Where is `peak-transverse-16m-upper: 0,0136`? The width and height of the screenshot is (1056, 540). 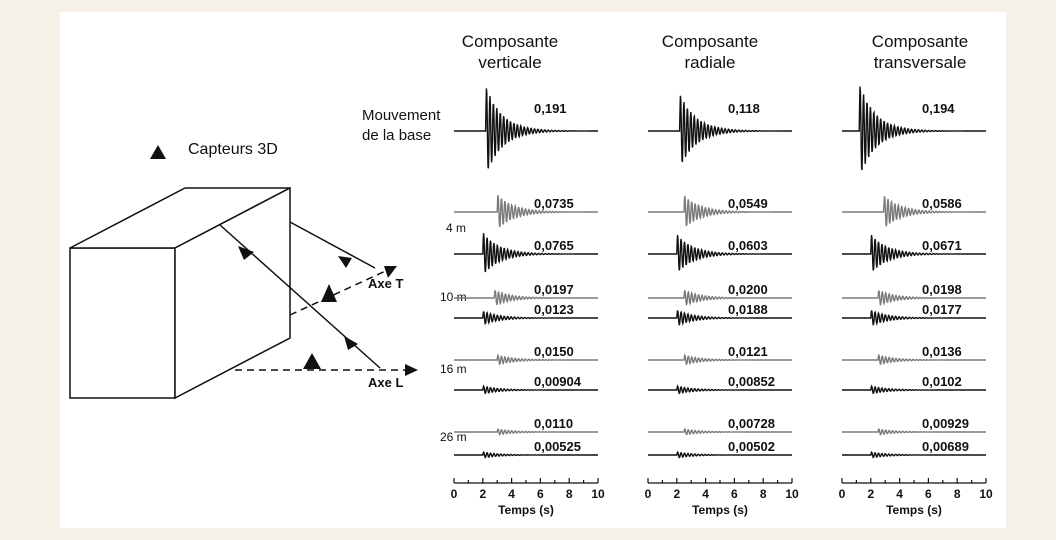 peak-transverse-16m-upper: 0,0136 is located at coordinates (942, 351).